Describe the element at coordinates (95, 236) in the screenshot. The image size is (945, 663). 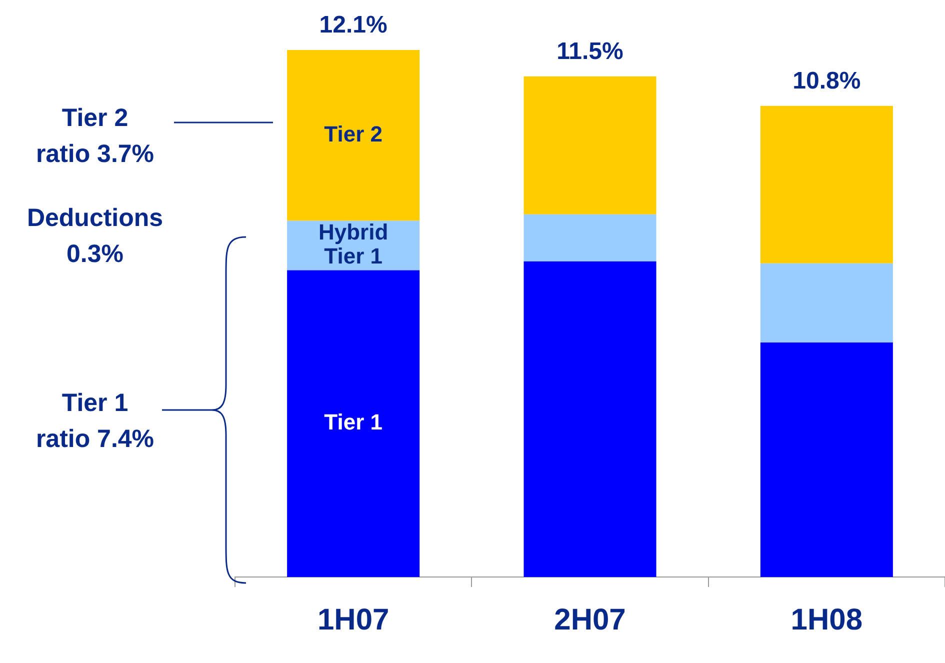
I see `text: Deductions 0.3%` at that location.